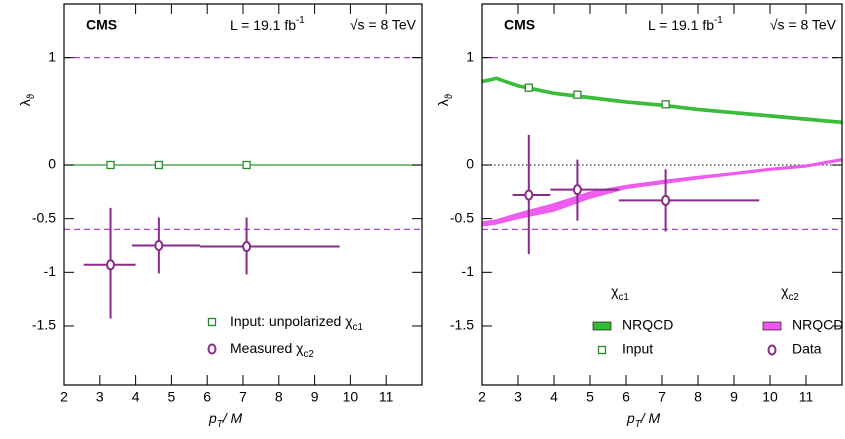 The width and height of the screenshot is (845, 439). I want to click on legend-label: Data, so click(807, 349).